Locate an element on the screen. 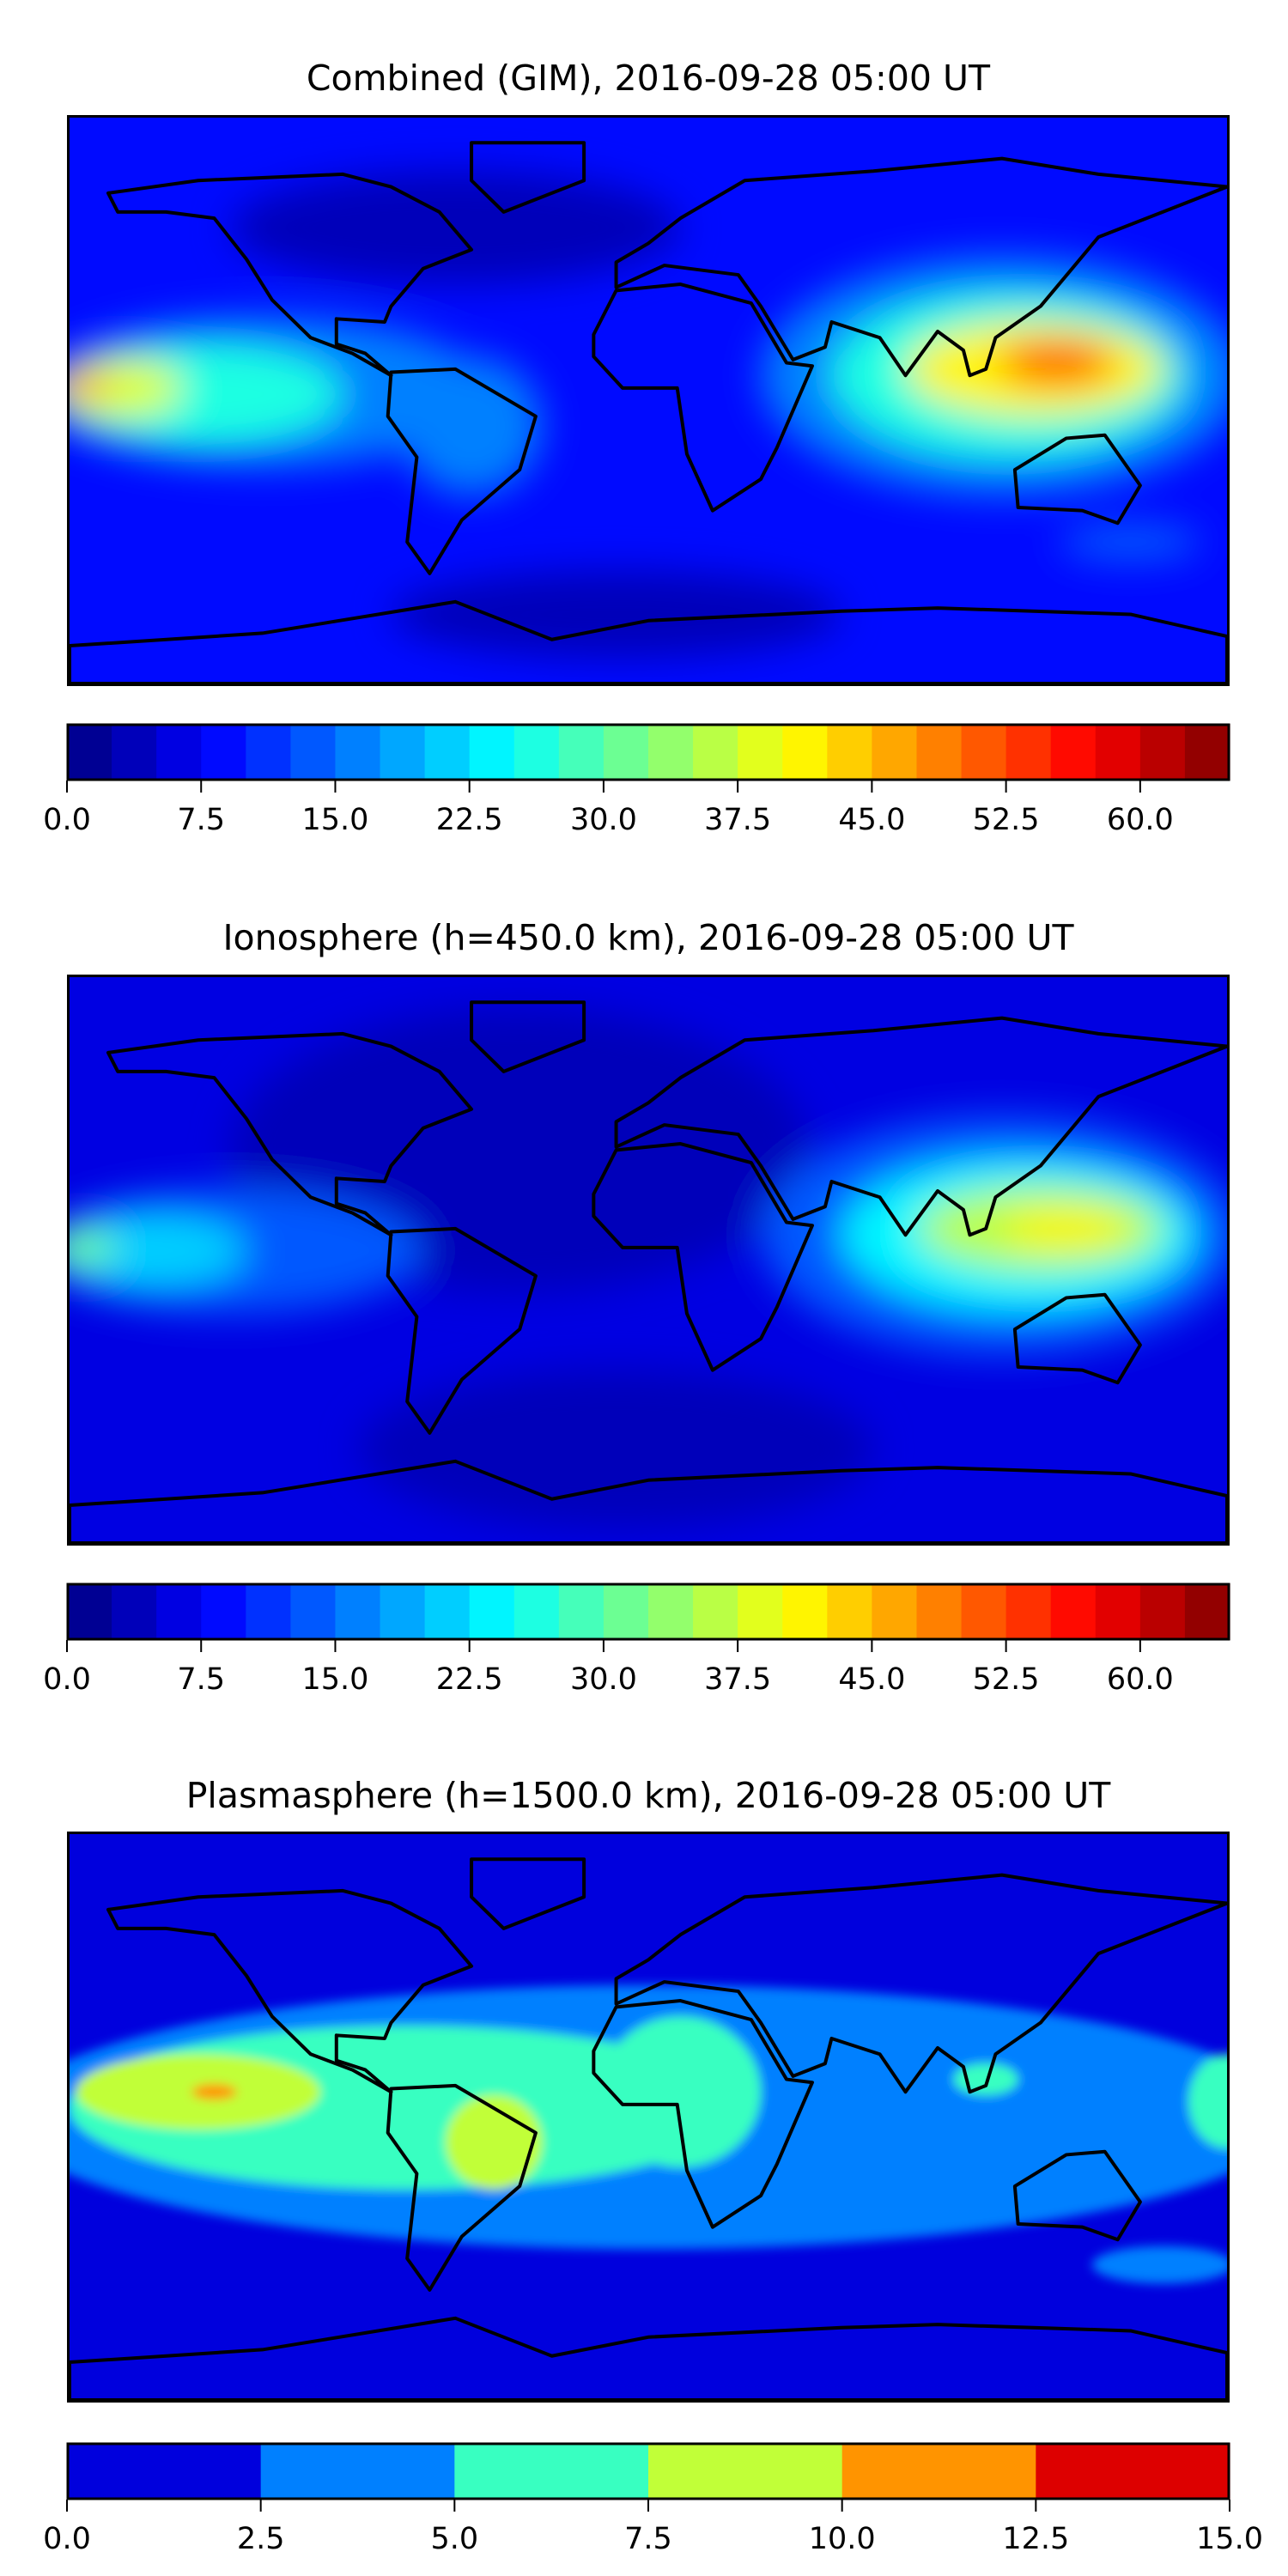 The width and height of the screenshot is (1288, 2576). colorbar-plasmasphere: 0.0 2.5 5.0 7.5 10.0 12.5 15.0 is located at coordinates (653, 2499).